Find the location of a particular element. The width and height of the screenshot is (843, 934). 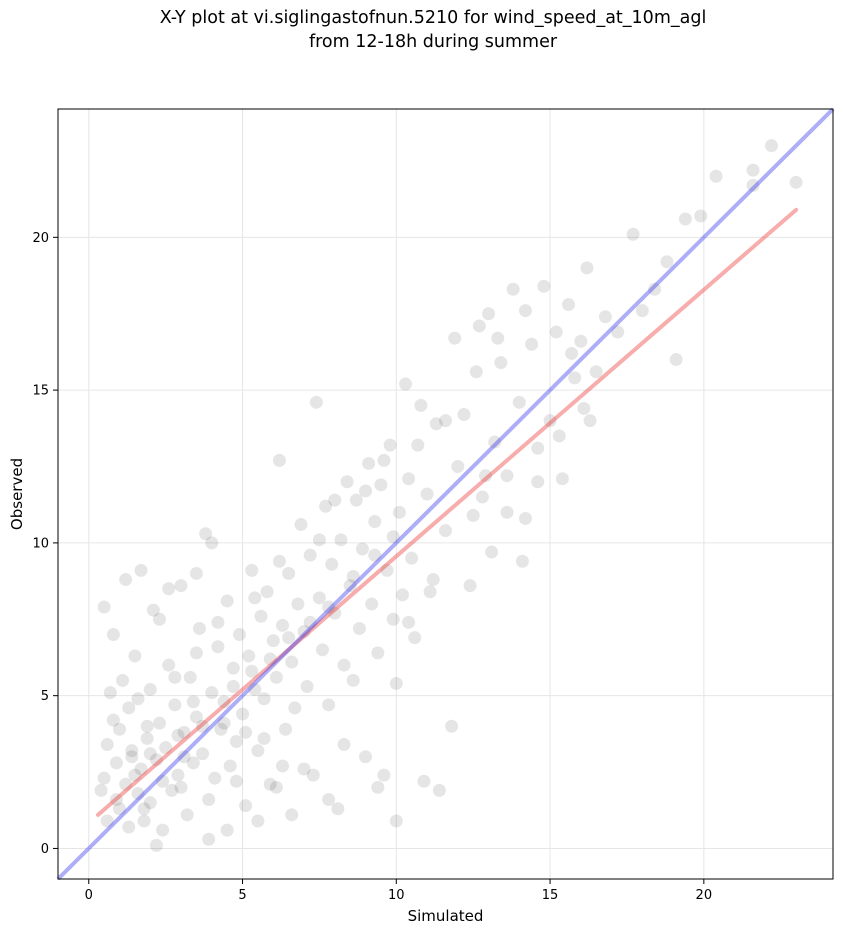

x-tick-label: 5 is located at coordinates (242, 895).